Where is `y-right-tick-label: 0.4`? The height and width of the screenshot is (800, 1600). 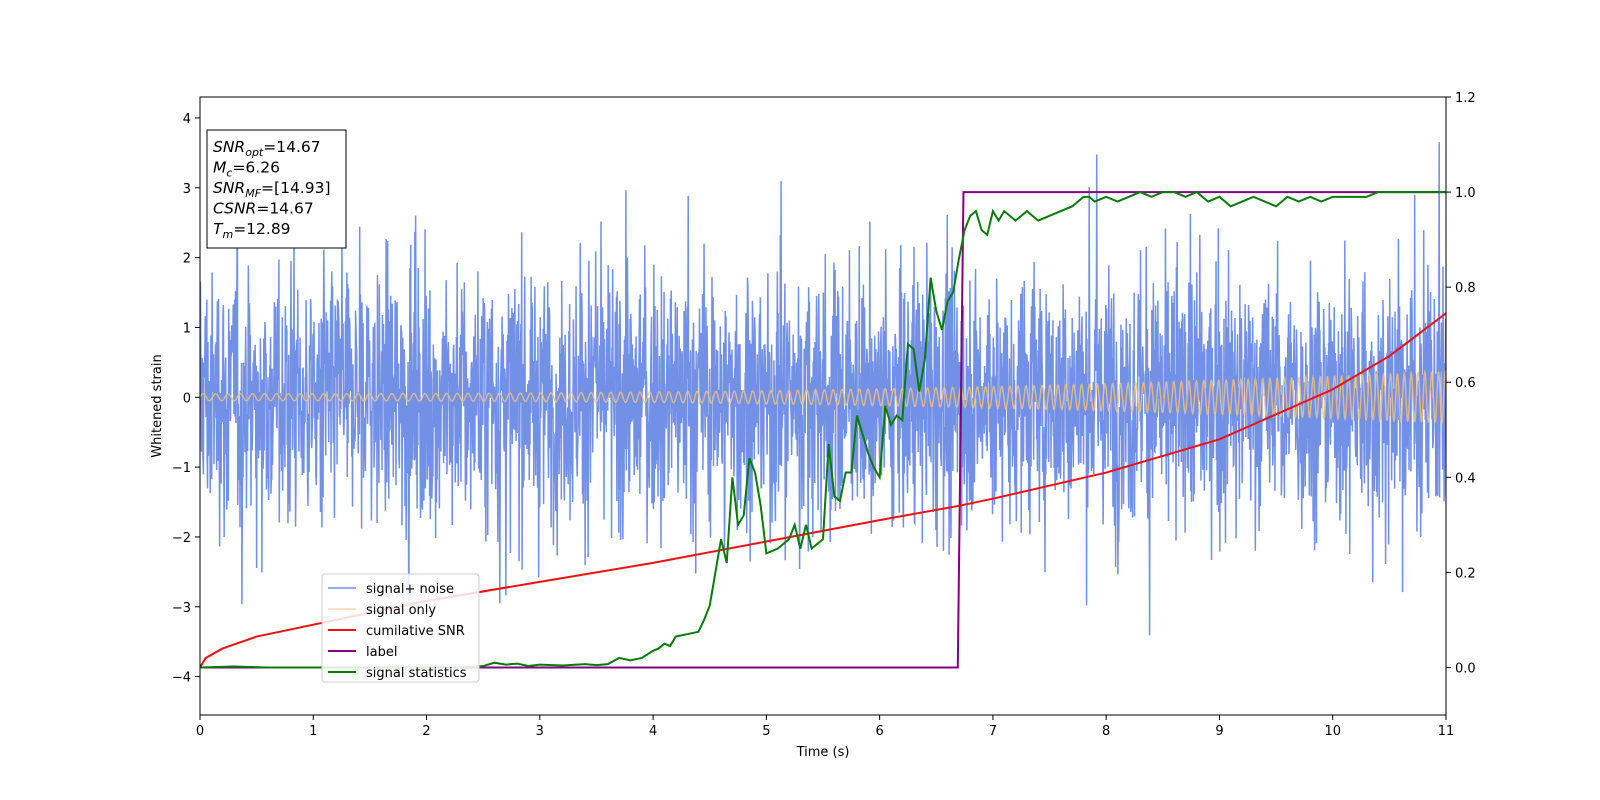
y-right-tick-label: 0.4 is located at coordinates (1465, 478).